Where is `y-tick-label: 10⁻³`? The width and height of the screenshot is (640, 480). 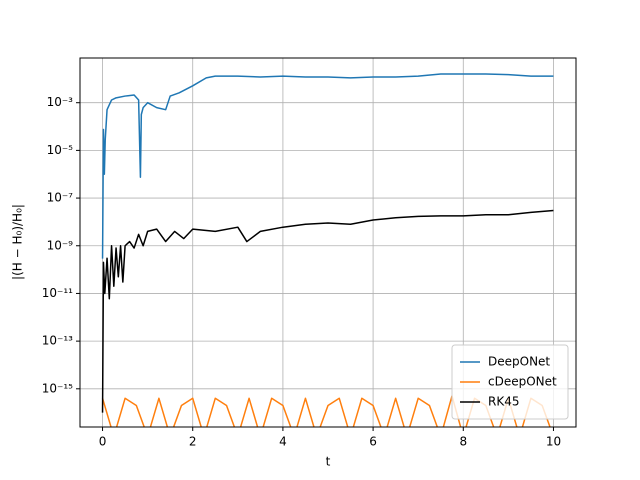
y-tick-label: 10⁻³ is located at coordinates (60, 102).